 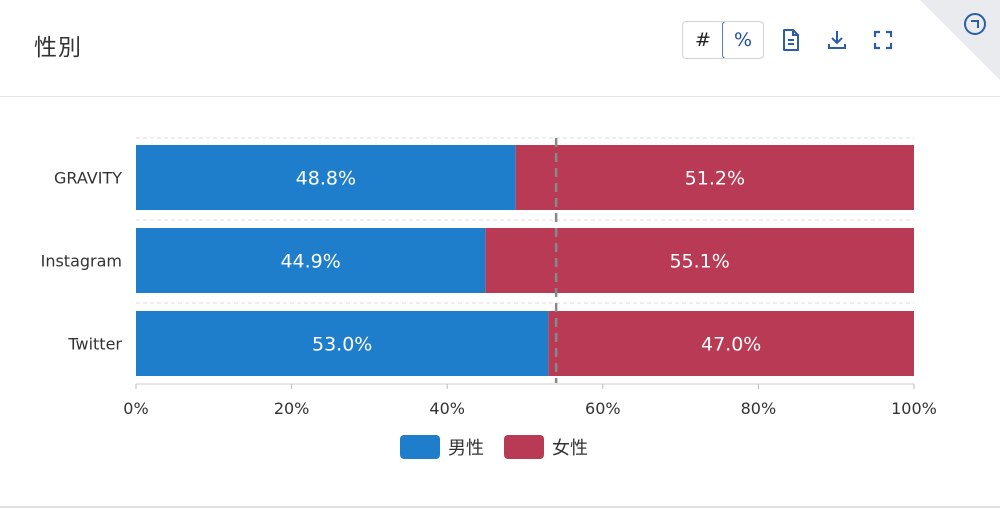 What do you see at coordinates (447, 408) in the screenshot?
I see `x-tick-label-40: 40%` at bounding box center [447, 408].